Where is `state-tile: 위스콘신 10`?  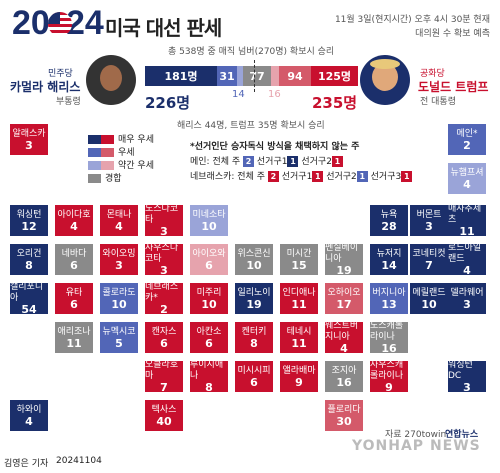 state-tile: 위스콘신 10 is located at coordinates (254, 259).